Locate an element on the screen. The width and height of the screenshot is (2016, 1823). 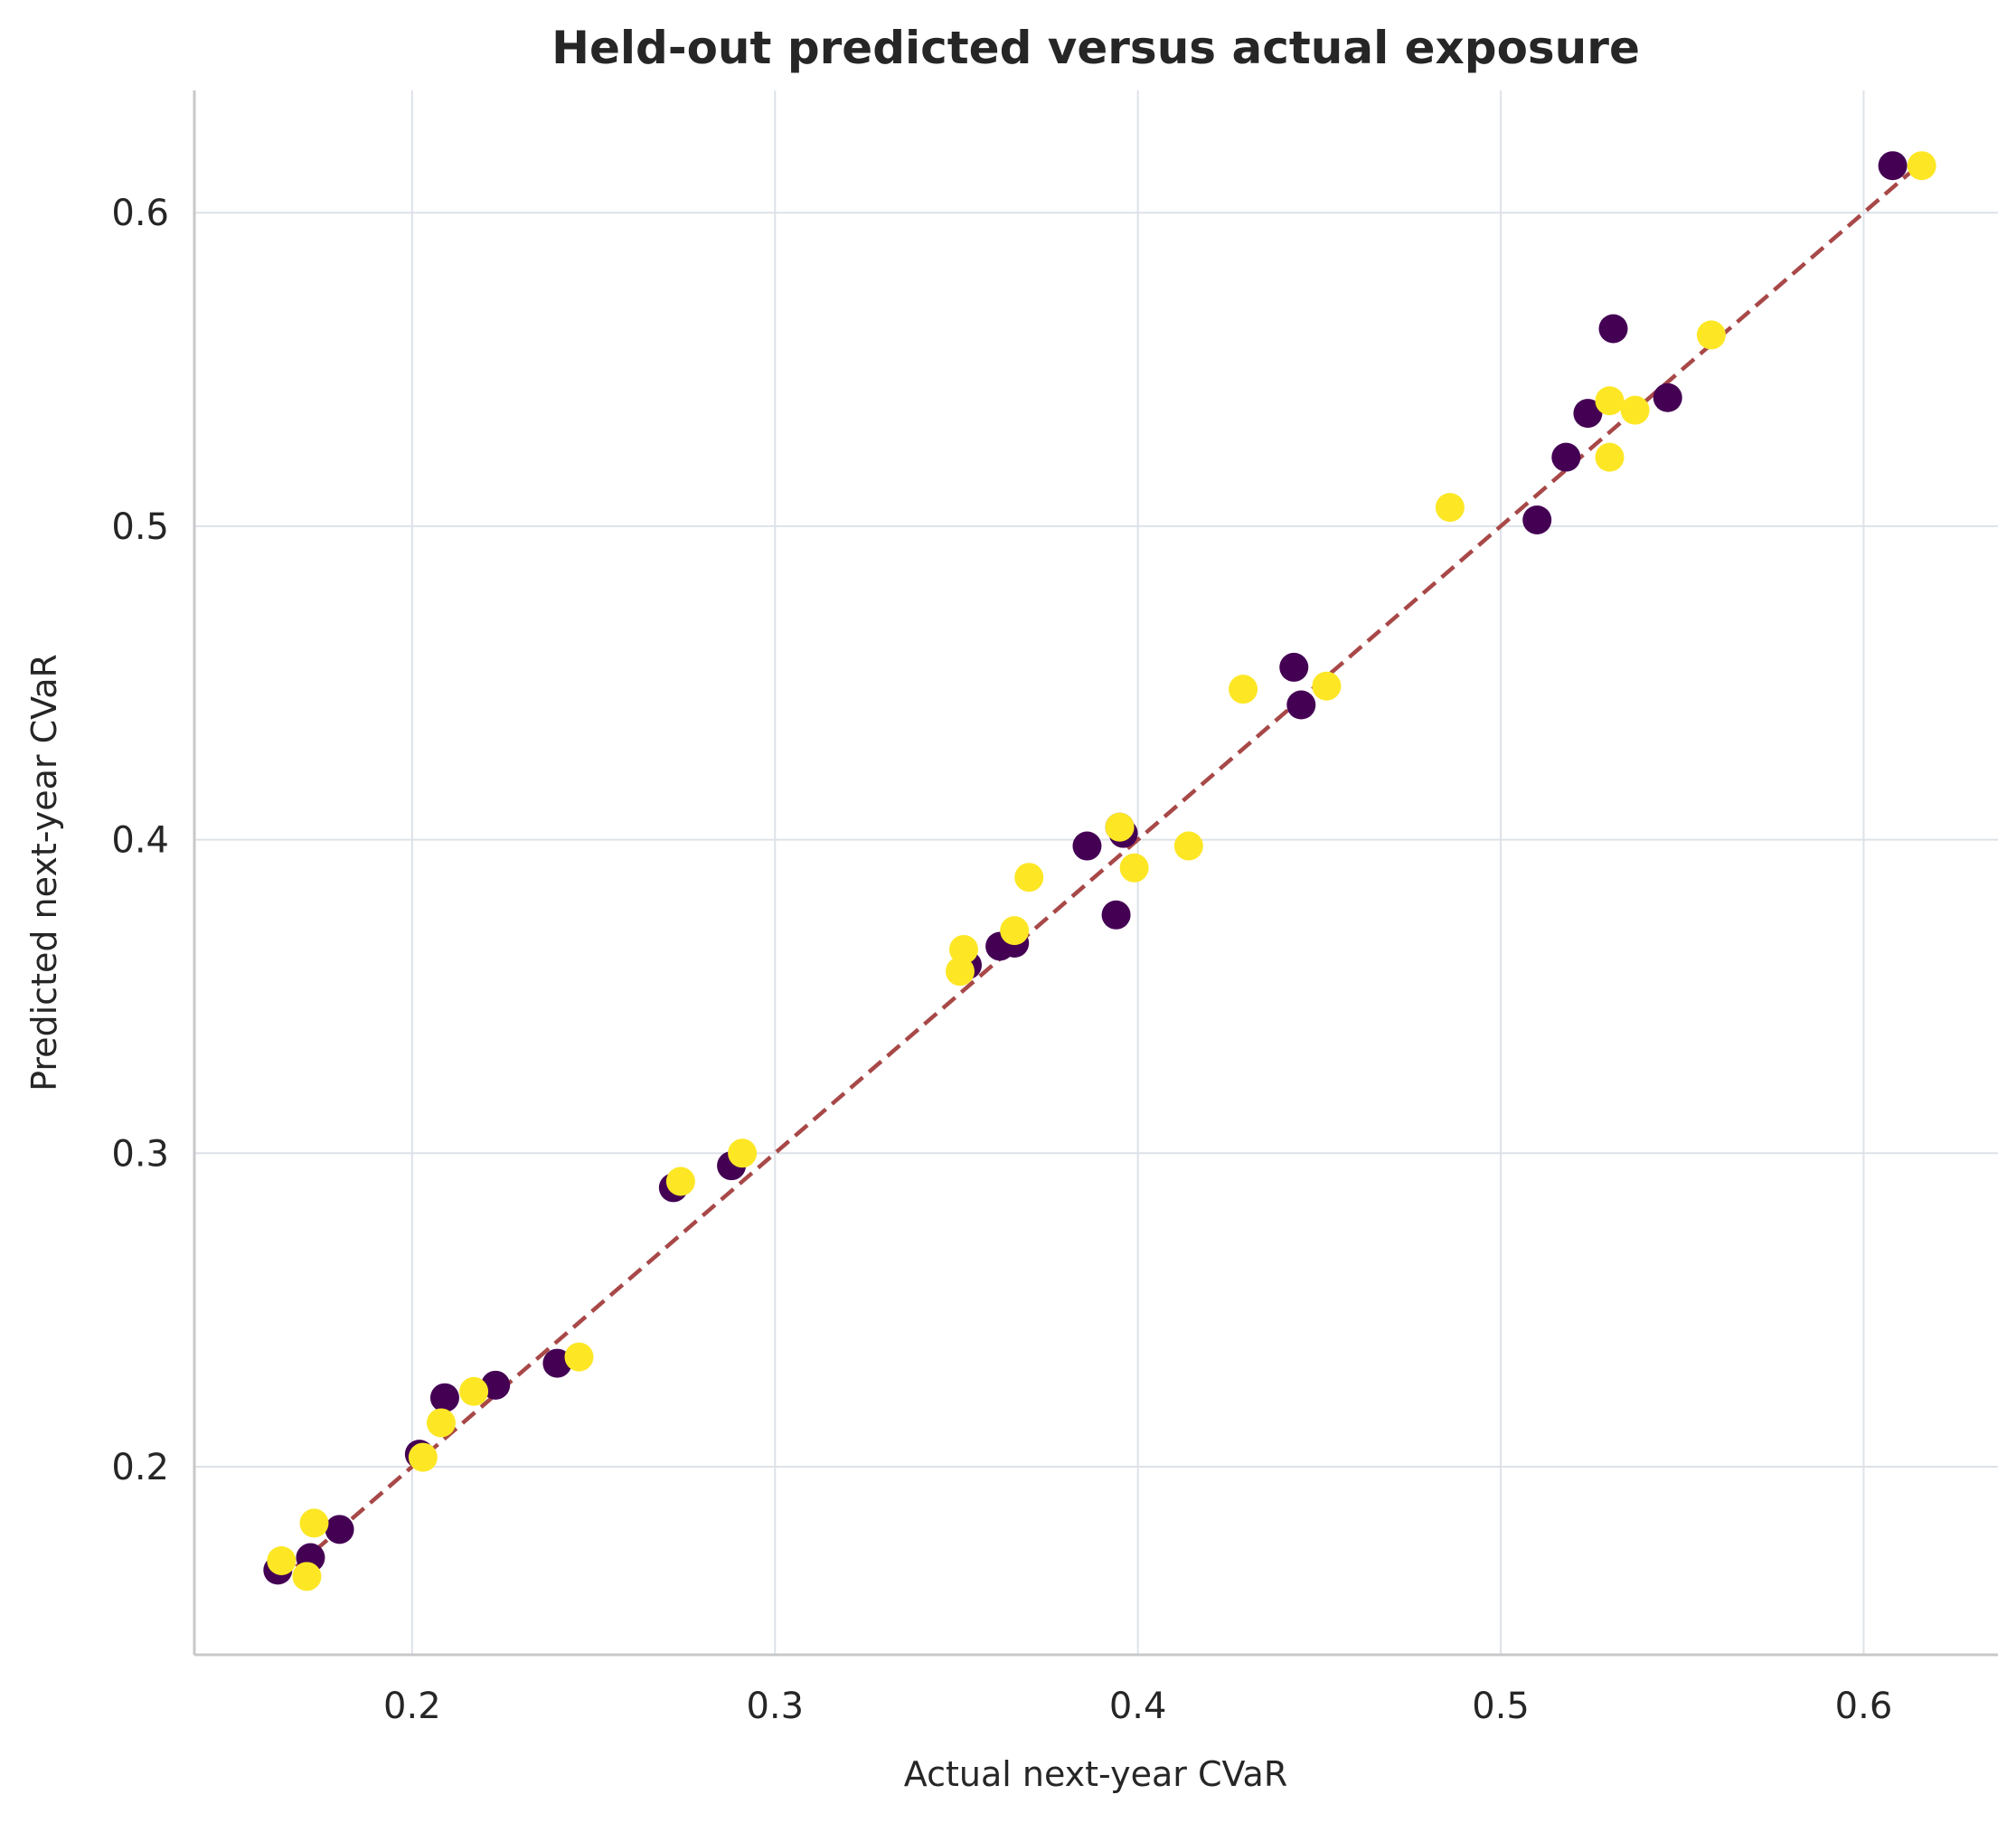
y-tick-label: 0.4 is located at coordinates (140, 841).